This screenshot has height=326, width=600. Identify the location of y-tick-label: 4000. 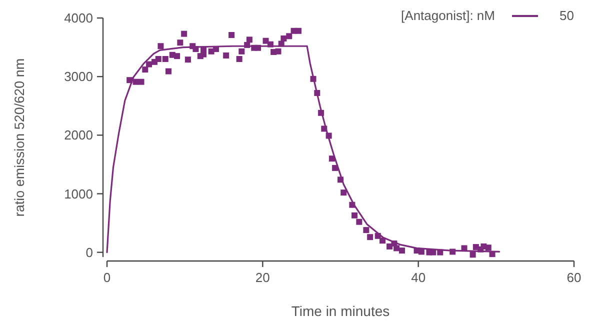
(78, 18).